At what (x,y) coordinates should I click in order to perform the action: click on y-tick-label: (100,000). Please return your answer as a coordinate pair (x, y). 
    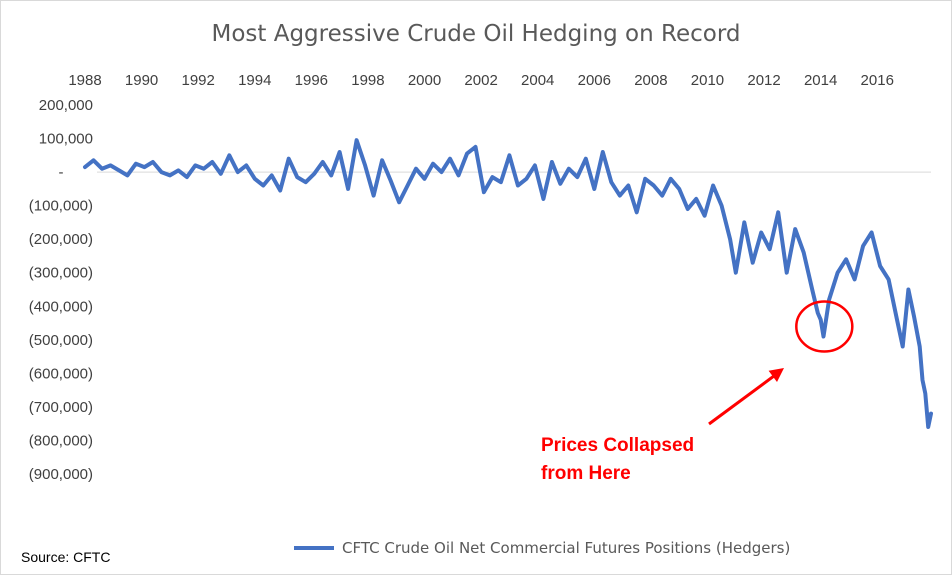
    Looking at the image, I should click on (61, 206).